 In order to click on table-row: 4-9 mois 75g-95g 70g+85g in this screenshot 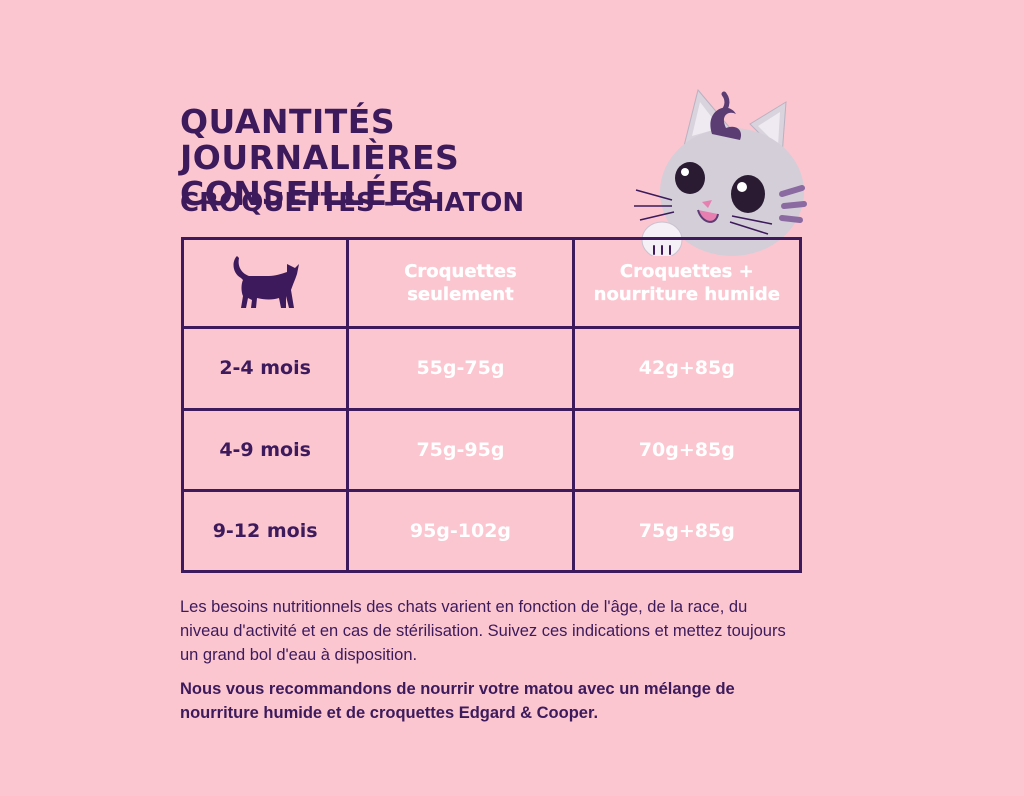, I will do `click(491, 449)`.